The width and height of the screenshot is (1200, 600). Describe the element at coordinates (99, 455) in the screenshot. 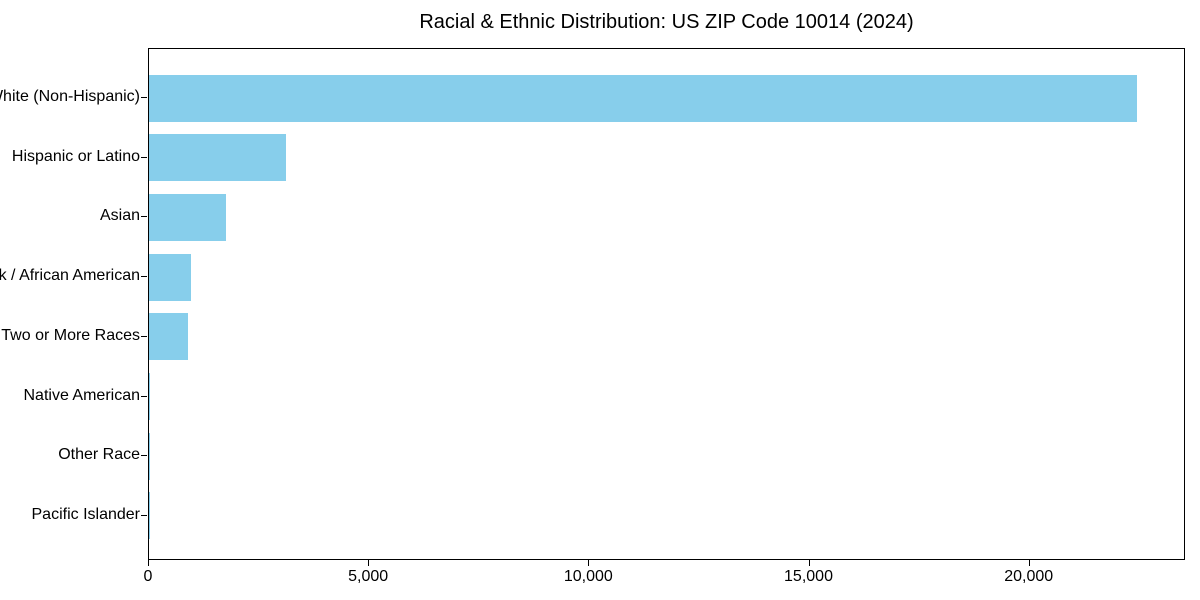

I see `y-axis-label: Other Race` at that location.